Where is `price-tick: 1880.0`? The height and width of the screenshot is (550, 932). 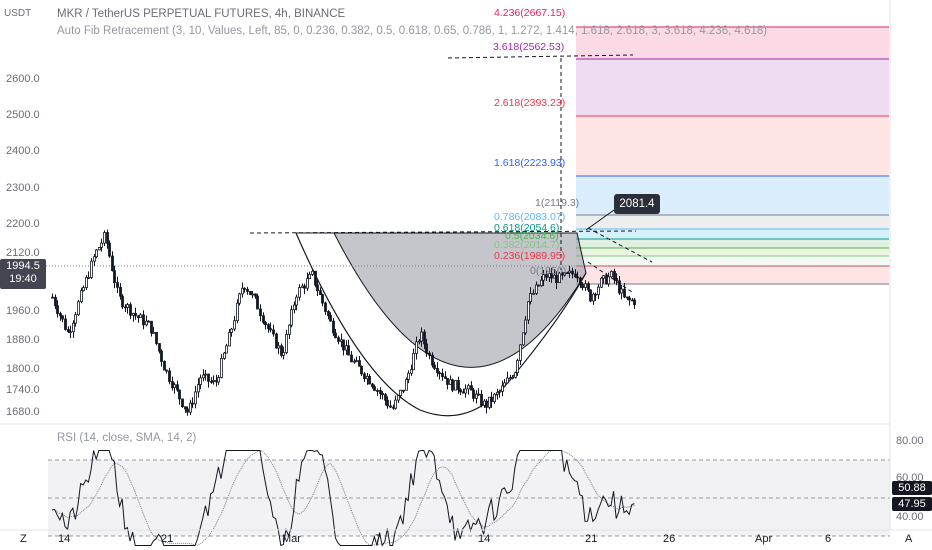 price-tick: 1880.0 is located at coordinates (23, 339).